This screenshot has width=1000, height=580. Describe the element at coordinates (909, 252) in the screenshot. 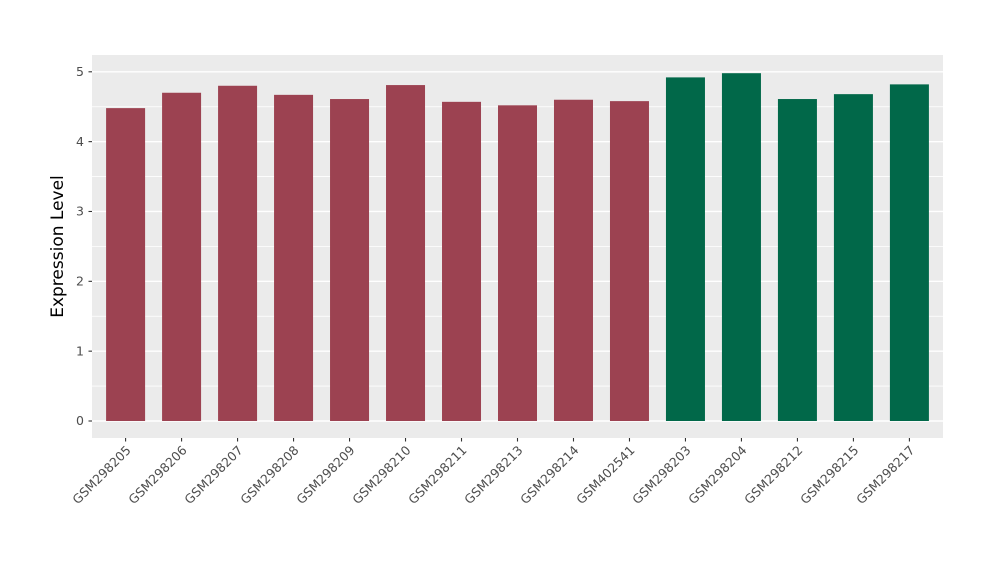

I see `bar-GSM298217` at that location.